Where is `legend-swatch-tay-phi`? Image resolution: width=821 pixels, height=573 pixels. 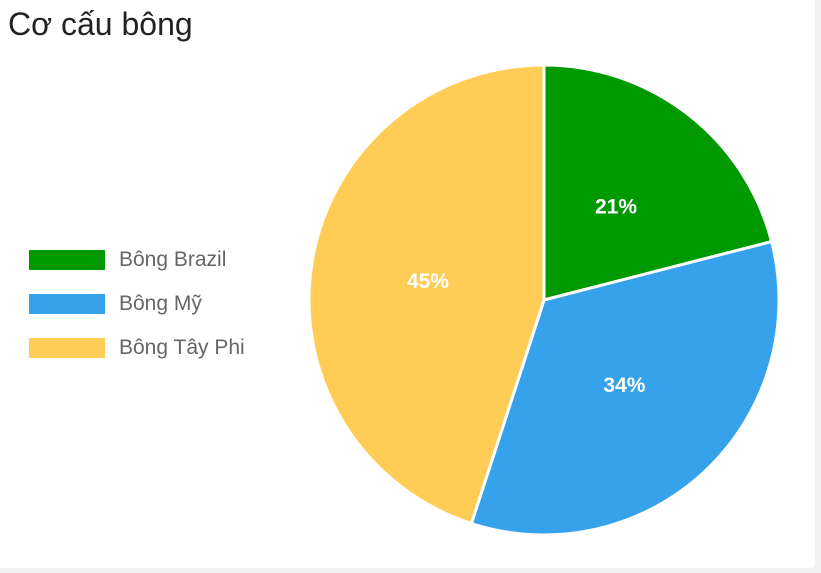
legend-swatch-tay-phi is located at coordinates (67, 348).